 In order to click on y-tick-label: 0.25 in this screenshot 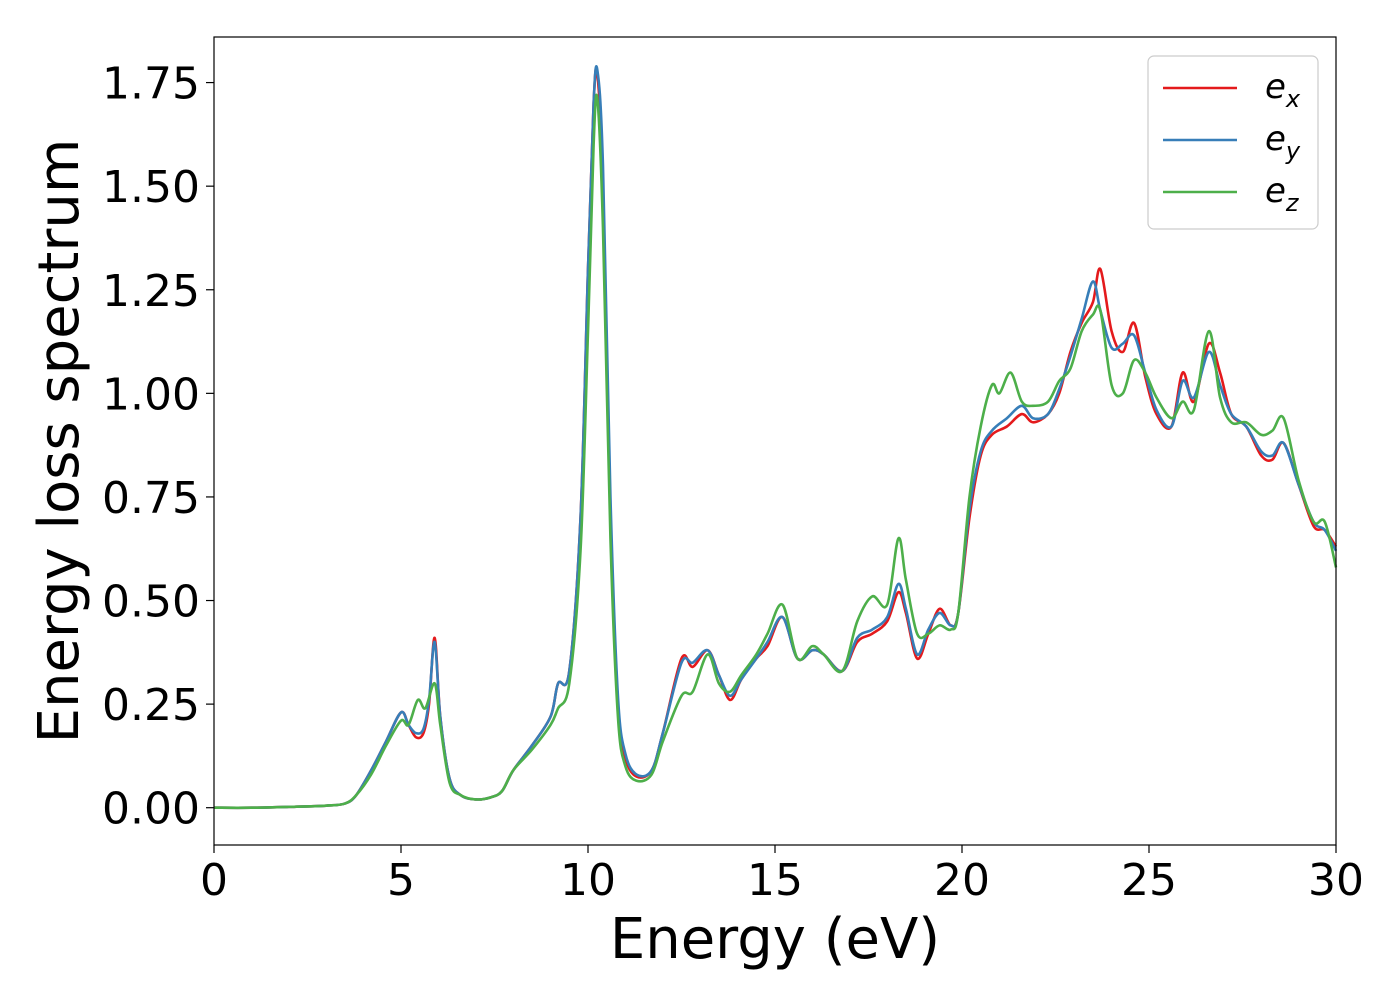, I will do `click(151, 705)`.